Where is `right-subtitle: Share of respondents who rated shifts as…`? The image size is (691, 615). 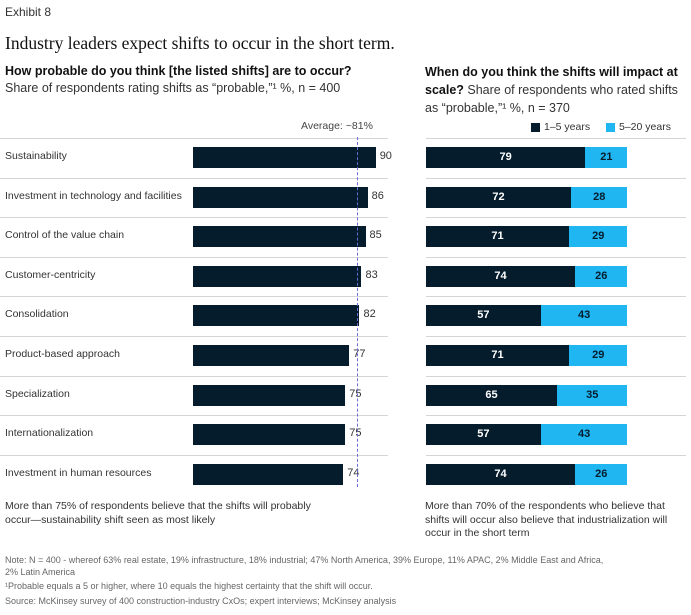
right-subtitle: Share of respondents who rated shifts as… is located at coordinates (551, 99).